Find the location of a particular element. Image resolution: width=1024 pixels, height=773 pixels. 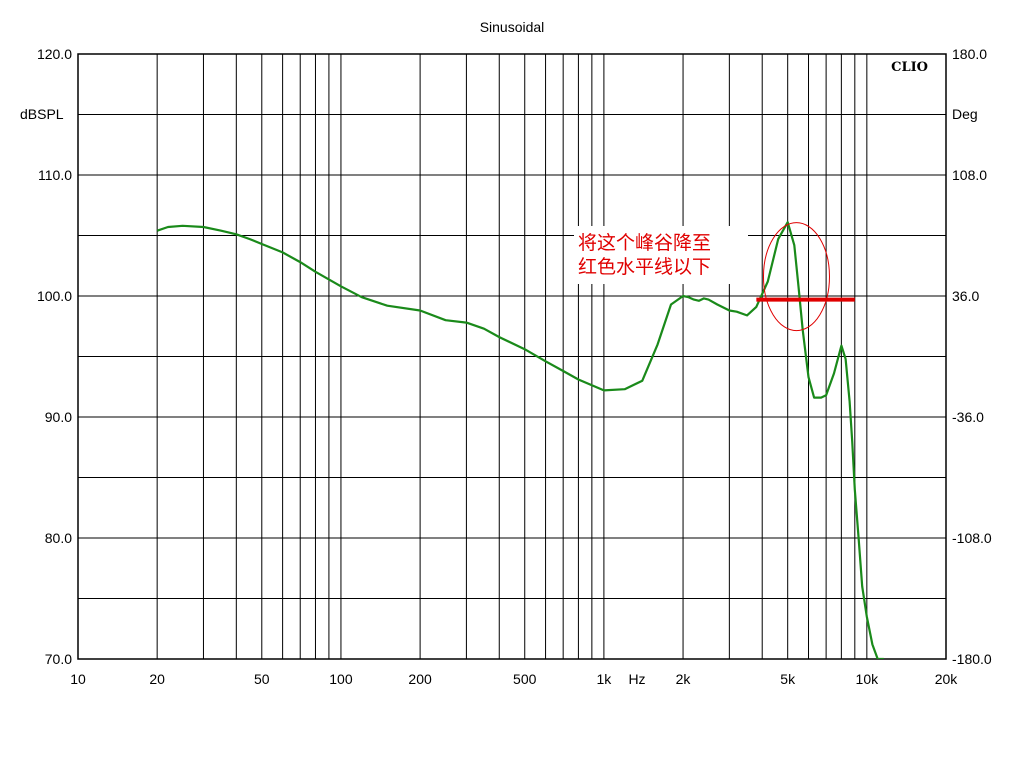

right-axis-tick-label: 36.0 is located at coordinates (965, 296).